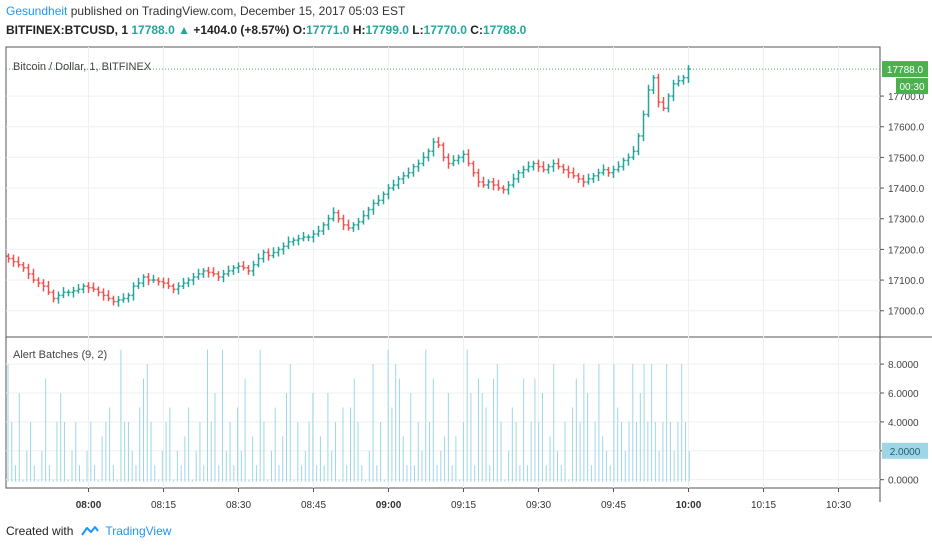 Image resolution: width=932 pixels, height=550 pixels. What do you see at coordinates (241, 30) in the screenshot?
I see `change-value: +1404.0 (+8.57%)` at bounding box center [241, 30].